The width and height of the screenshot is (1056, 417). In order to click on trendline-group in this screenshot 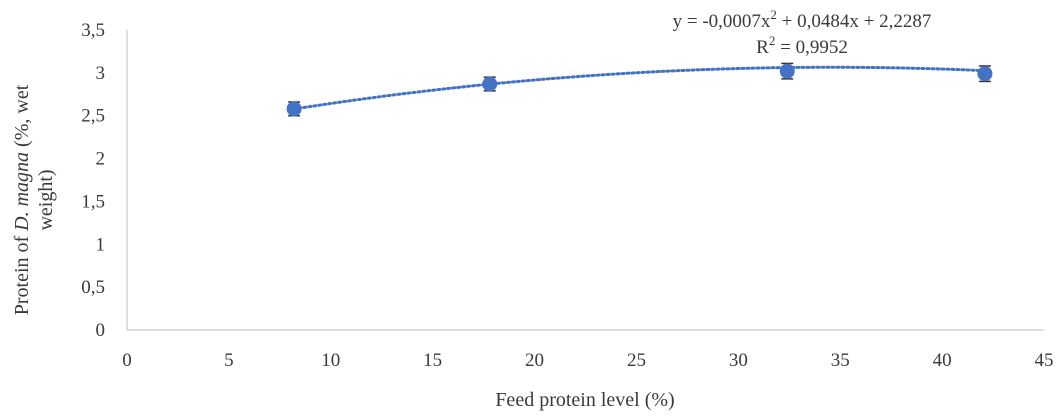, I will do `click(639, 88)`.